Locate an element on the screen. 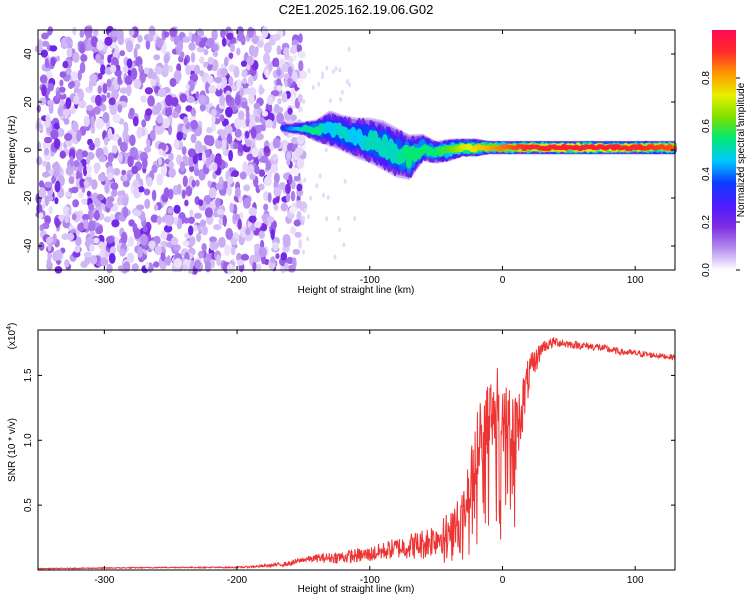 This screenshot has width=750, height=600. spectrogram-y-tick-label: 0 is located at coordinates (28, 150).